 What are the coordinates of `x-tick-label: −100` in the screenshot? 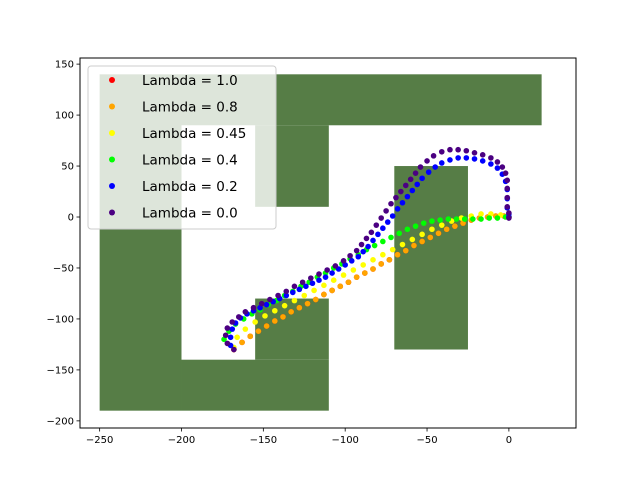 It's located at (344, 440).